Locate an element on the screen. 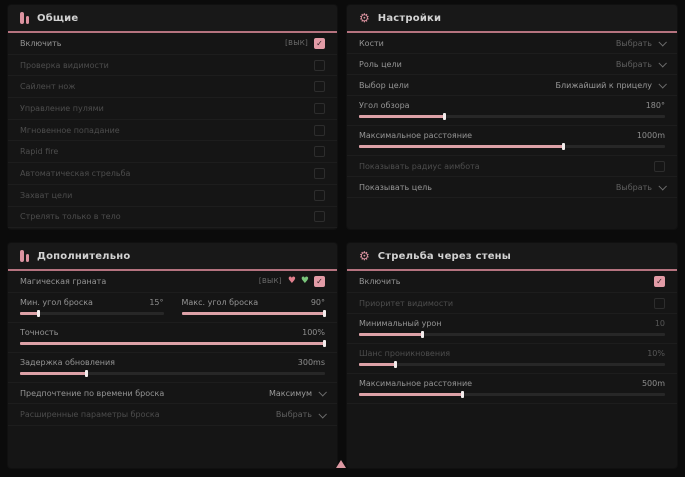 The image size is (685, 477). row-label: Макс. угол броска is located at coordinates (220, 302).